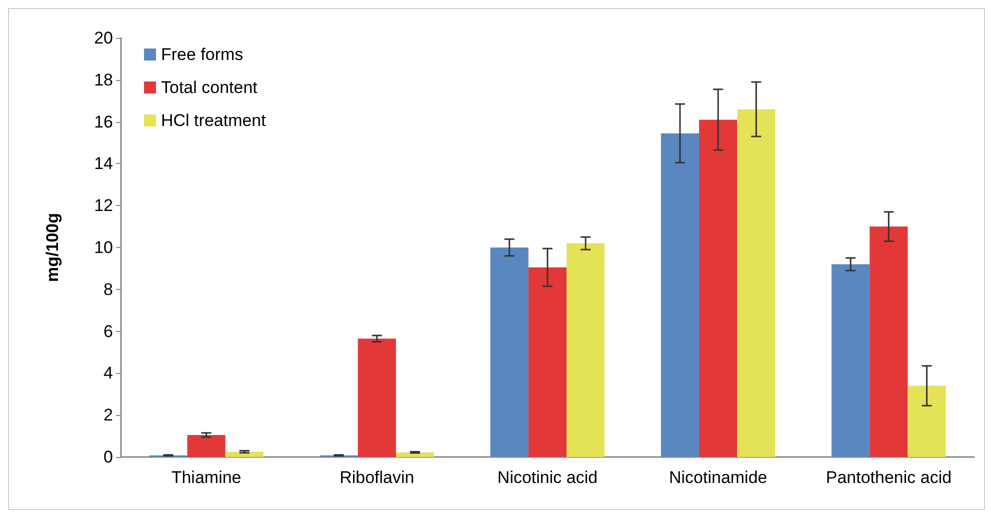 The height and width of the screenshot is (518, 991). I want to click on legend-label: Free forms, so click(202, 54).